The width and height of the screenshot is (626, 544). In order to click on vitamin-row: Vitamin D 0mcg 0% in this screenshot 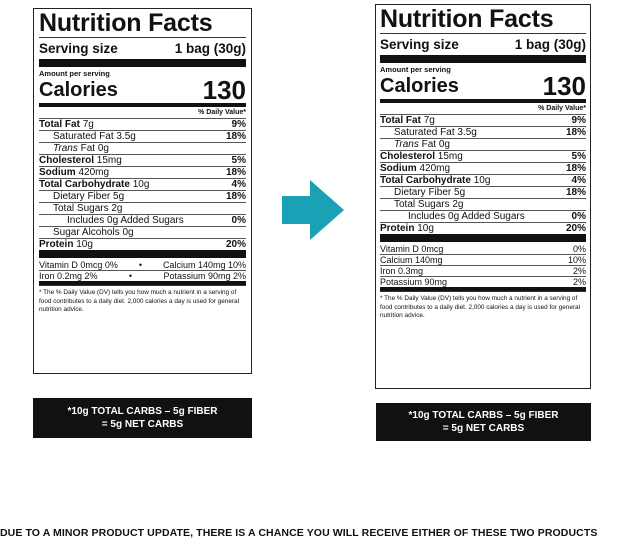, I will do `click(483, 249)`.